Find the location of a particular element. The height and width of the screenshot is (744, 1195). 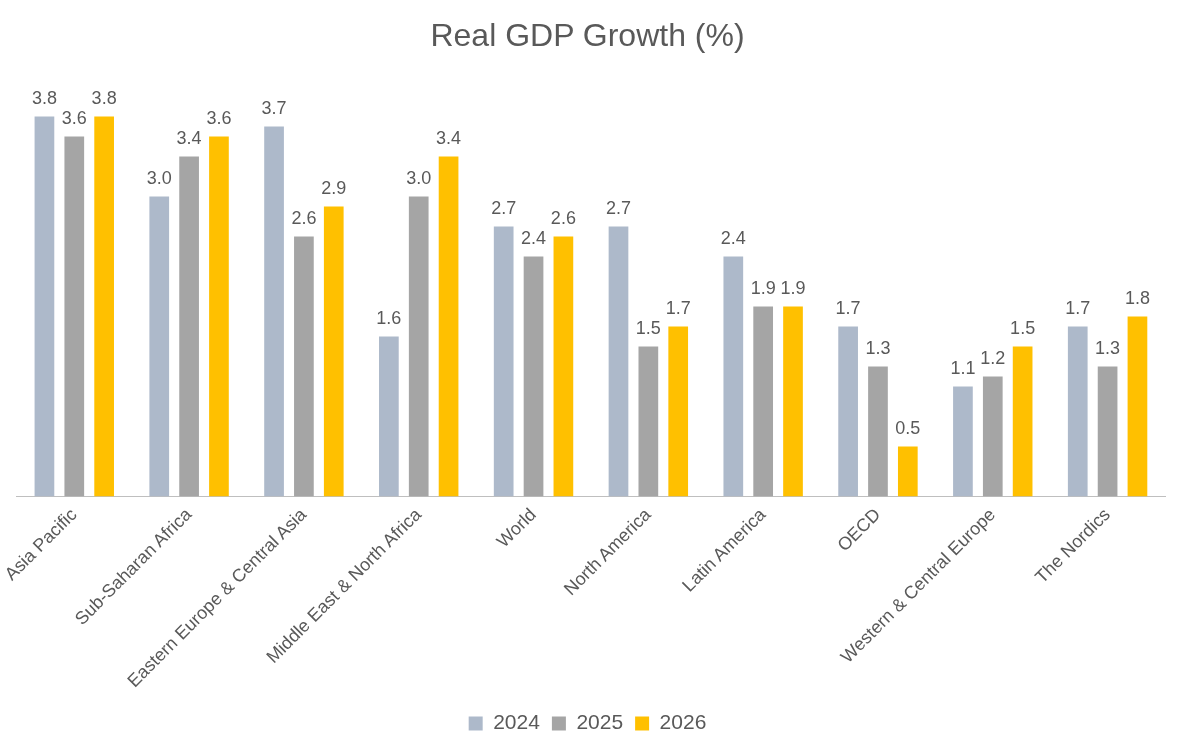

data-label: 1.8 is located at coordinates (1137, 298).